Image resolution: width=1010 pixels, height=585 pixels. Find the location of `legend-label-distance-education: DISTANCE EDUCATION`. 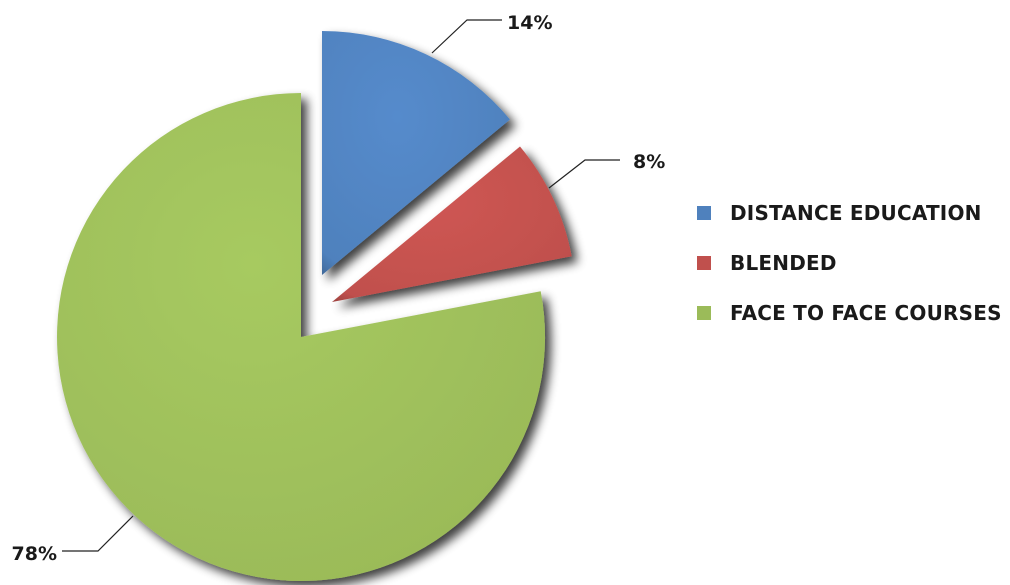

legend-label-distance-education: DISTANCE EDUCATION is located at coordinates (856, 213).